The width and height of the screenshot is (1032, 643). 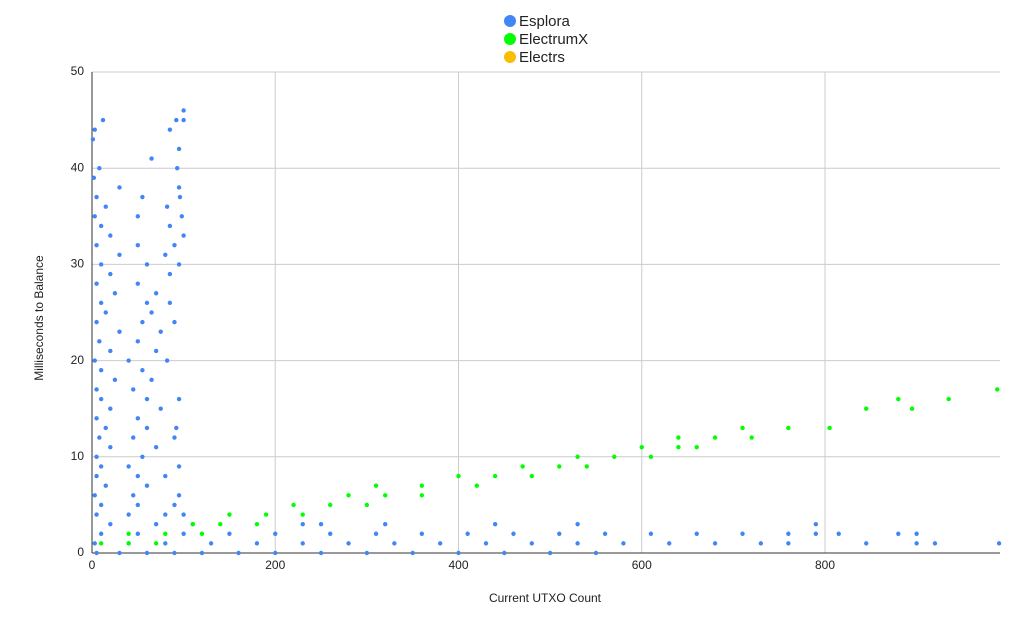 I want to click on y-tick-label: 0, so click(x=80, y=552).